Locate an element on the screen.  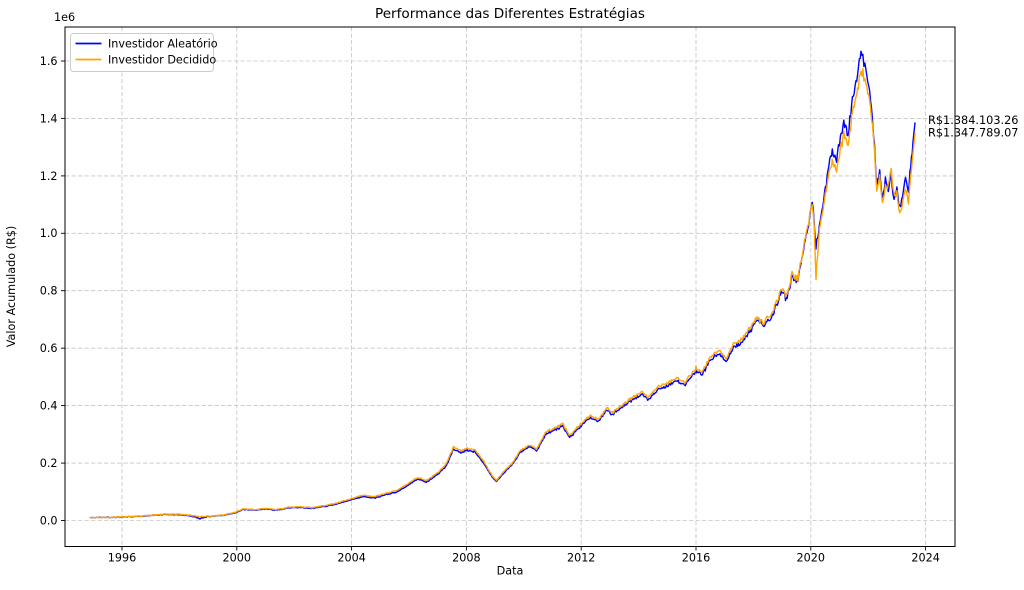
y-tick-label: 1.2 is located at coordinates (49, 176).